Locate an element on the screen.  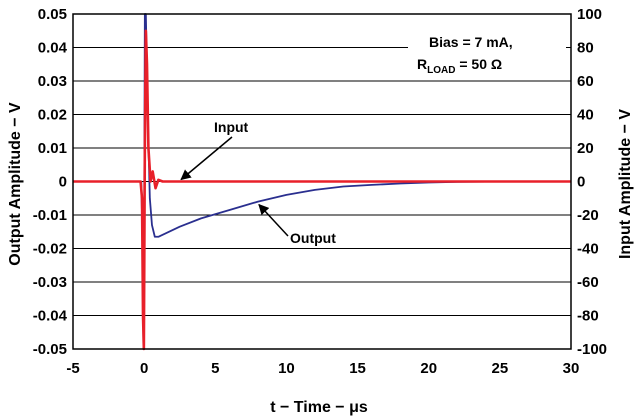
y-right-axis-title: Input Amplitude − V is located at coordinates (625, 184).